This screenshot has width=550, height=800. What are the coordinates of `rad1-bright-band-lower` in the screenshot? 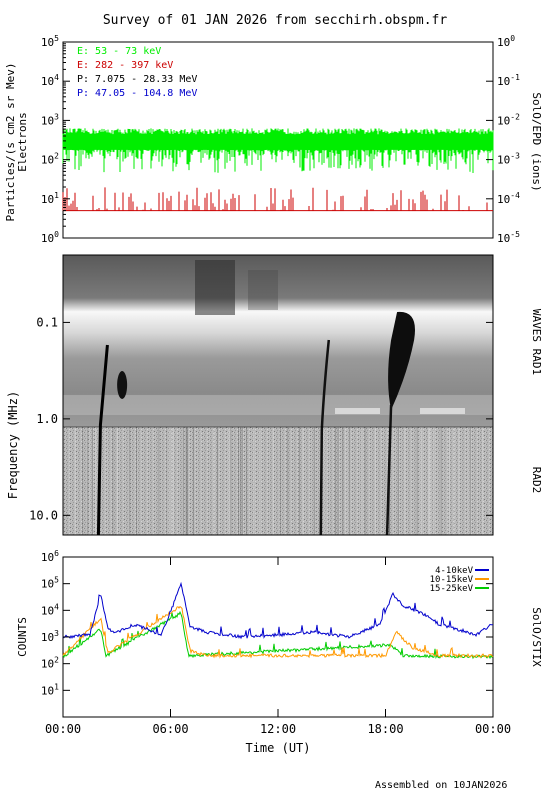 It's located at (278, 405).